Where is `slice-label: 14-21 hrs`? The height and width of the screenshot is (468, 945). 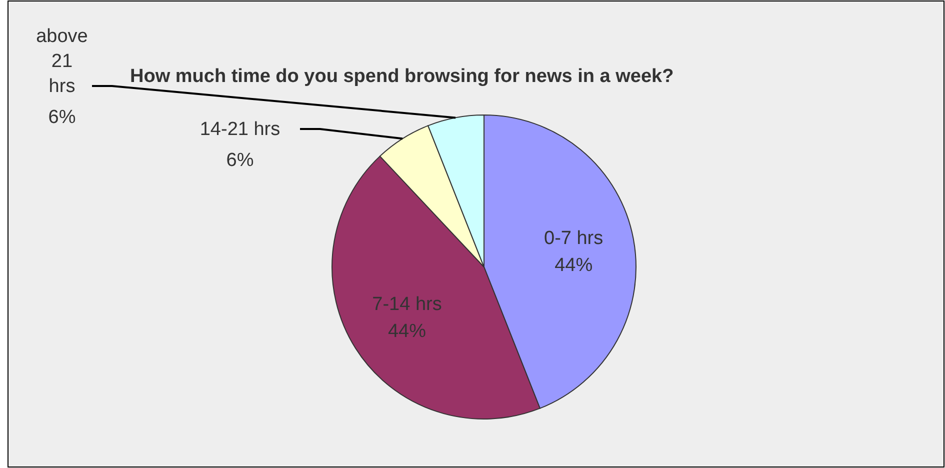
slice-label: 14-21 hrs is located at coordinates (240, 129).